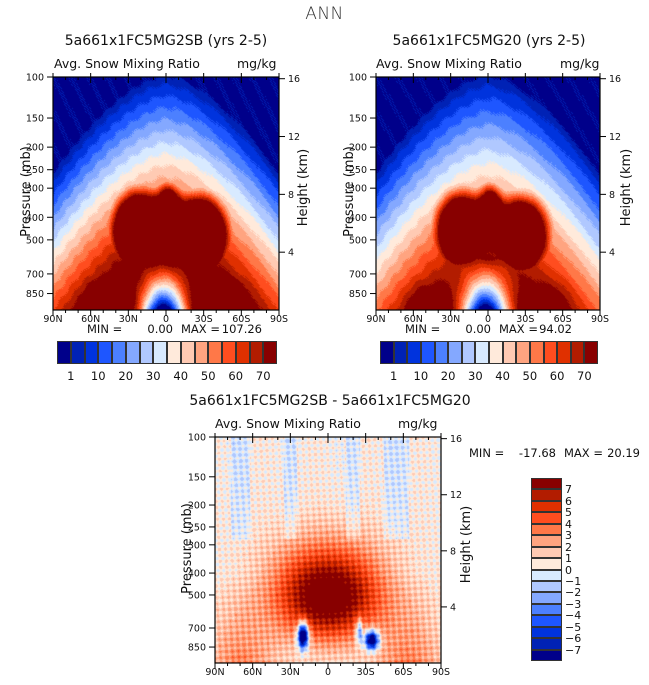 This screenshot has width=649, height=685. What do you see at coordinates (453, 551) in the screenshot?
I see `y-tick-right-label: 8` at bounding box center [453, 551].